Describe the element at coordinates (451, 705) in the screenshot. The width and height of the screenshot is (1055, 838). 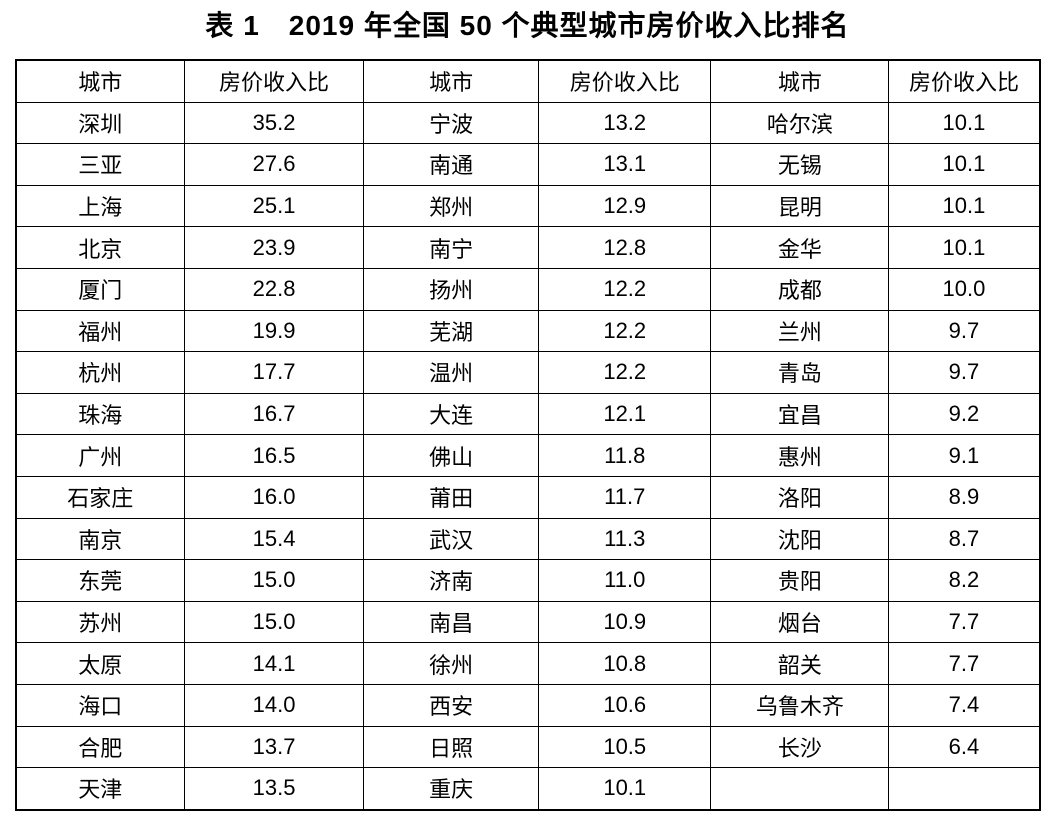
I see `city-cell: 西安` at that location.